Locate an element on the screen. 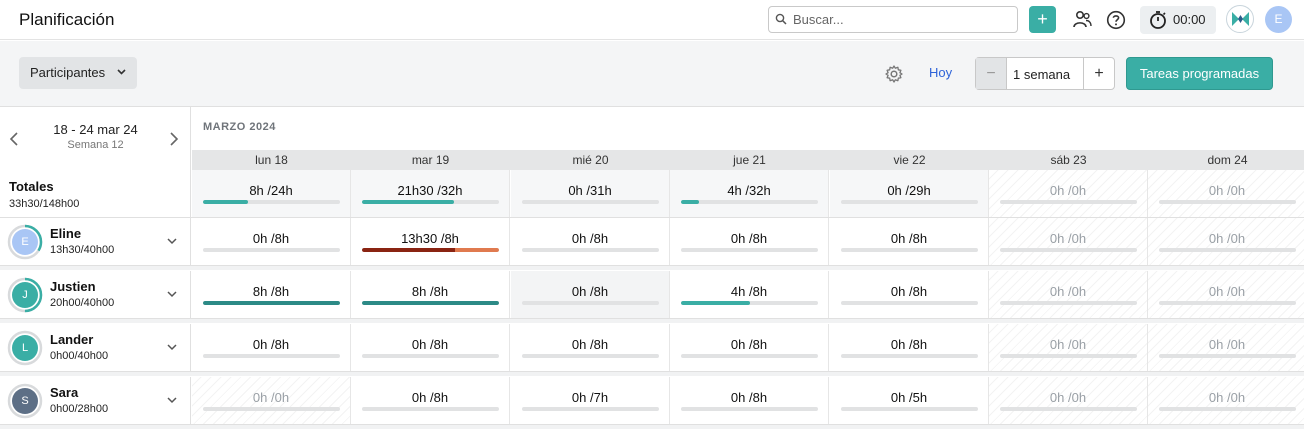 The height and width of the screenshot is (432, 1304). scheduled-tasks-button: Tareas programadas is located at coordinates (1199, 73).